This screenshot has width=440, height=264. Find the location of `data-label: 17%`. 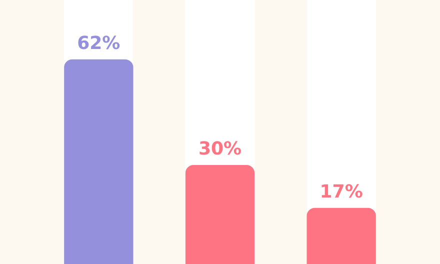

data-label: 17% is located at coordinates (341, 192).